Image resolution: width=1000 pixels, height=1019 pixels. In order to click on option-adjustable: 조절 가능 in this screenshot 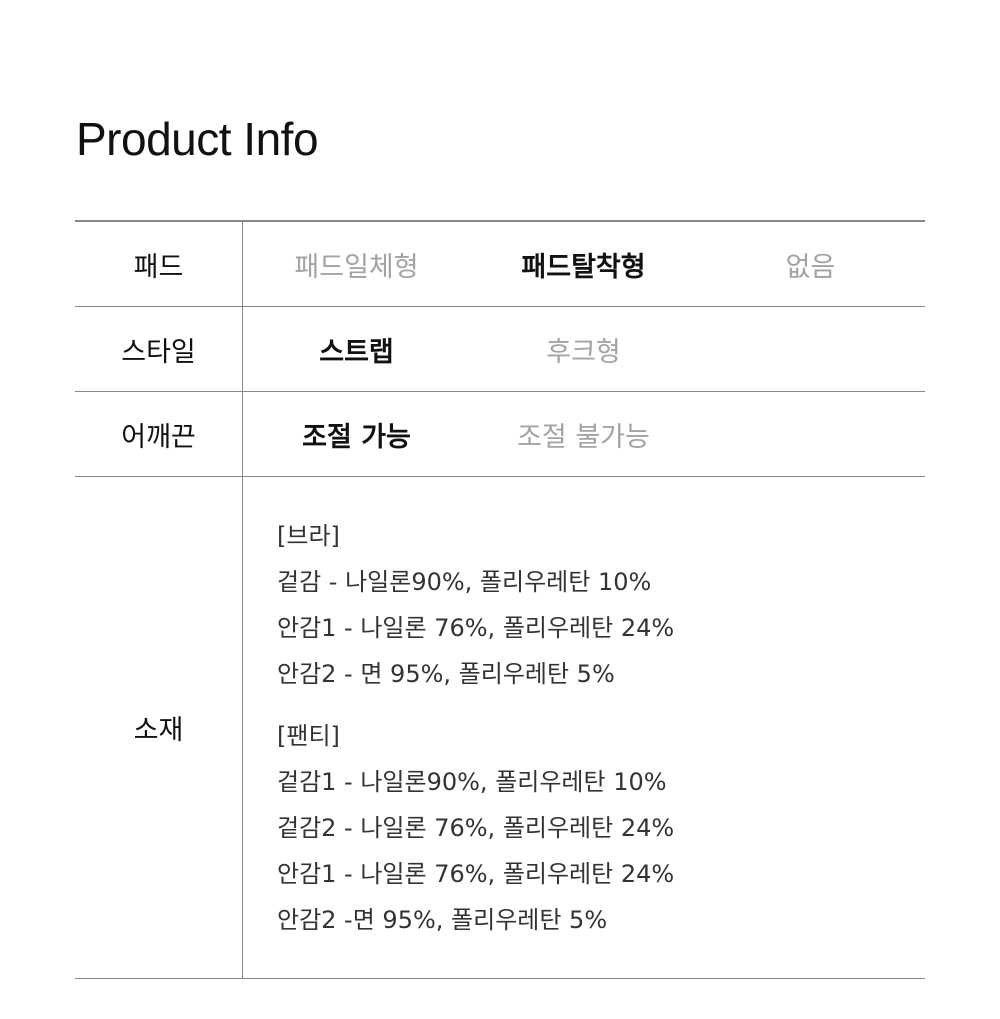, I will do `click(356, 437)`.